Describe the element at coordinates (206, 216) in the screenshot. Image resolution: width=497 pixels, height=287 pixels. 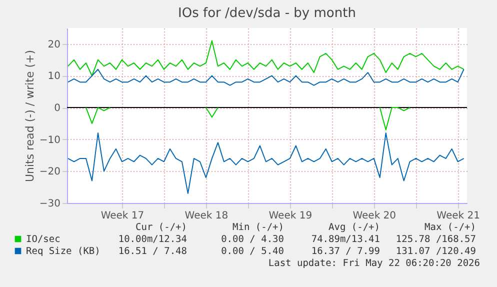
I see `x-tick-label: Week 18` at that location.